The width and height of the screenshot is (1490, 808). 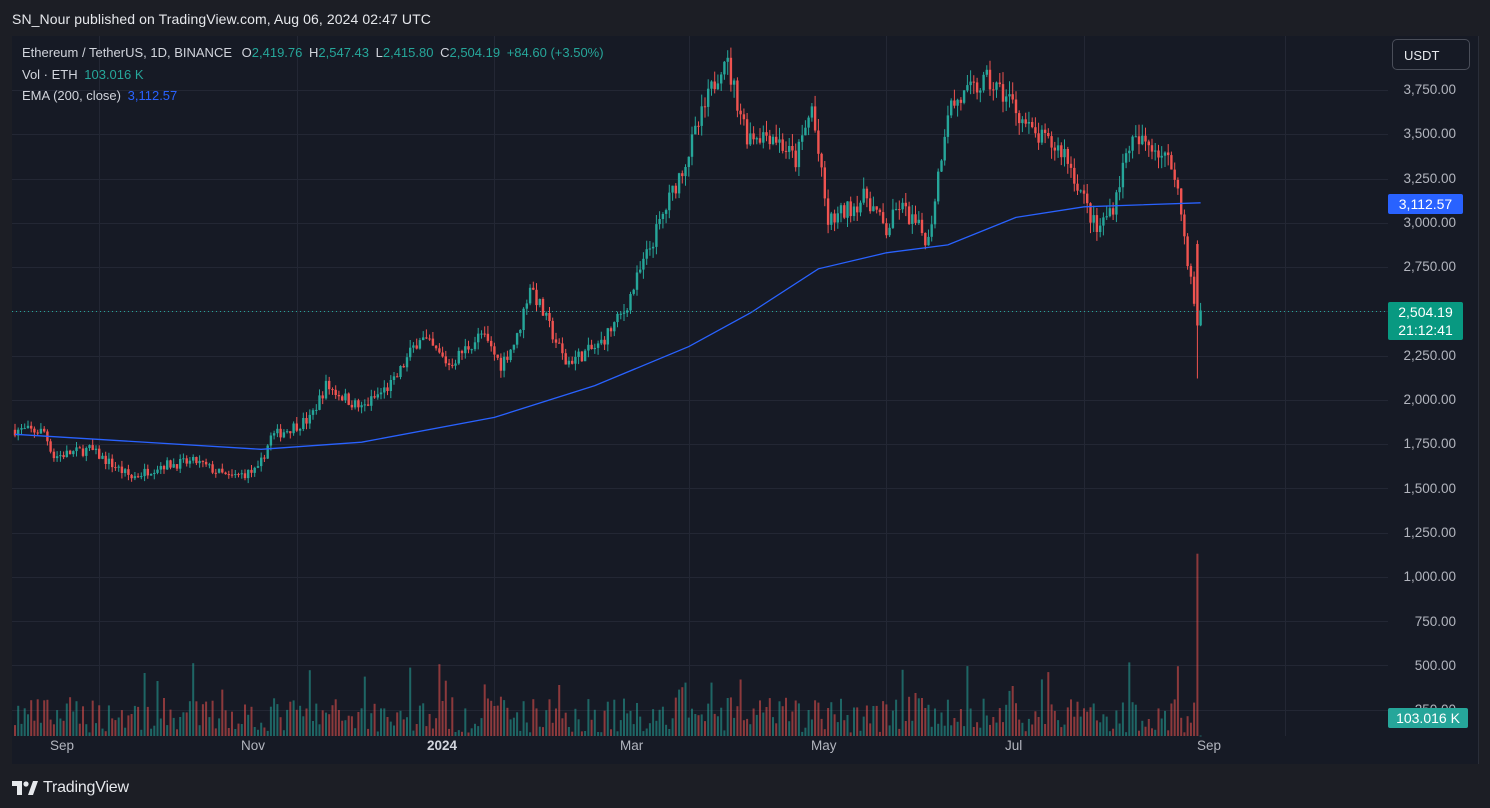 I want to click on ema-legend: EMA (200, close) 3,112.57, so click(x=99, y=95).